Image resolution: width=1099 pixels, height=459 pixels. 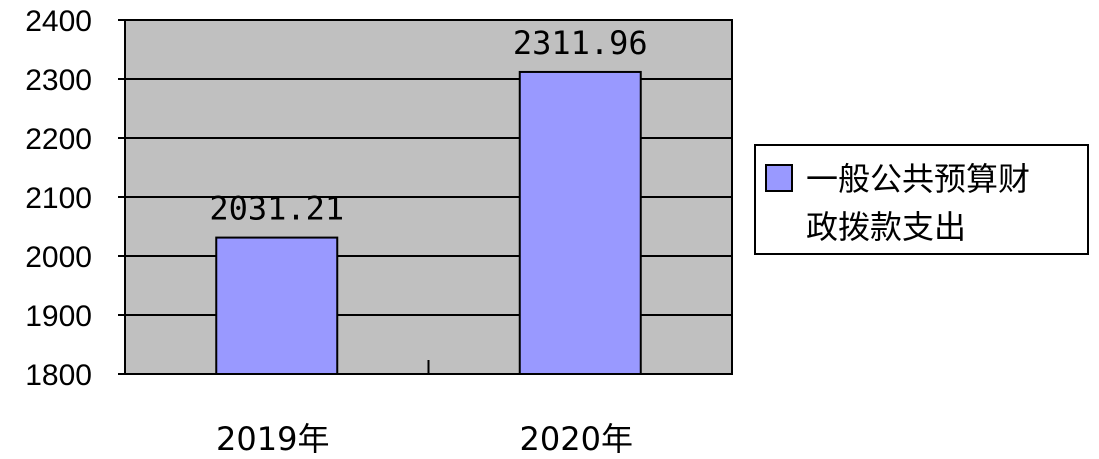 I want to click on legend: 一般公共预算财 政拨款支出, so click(x=921, y=199).